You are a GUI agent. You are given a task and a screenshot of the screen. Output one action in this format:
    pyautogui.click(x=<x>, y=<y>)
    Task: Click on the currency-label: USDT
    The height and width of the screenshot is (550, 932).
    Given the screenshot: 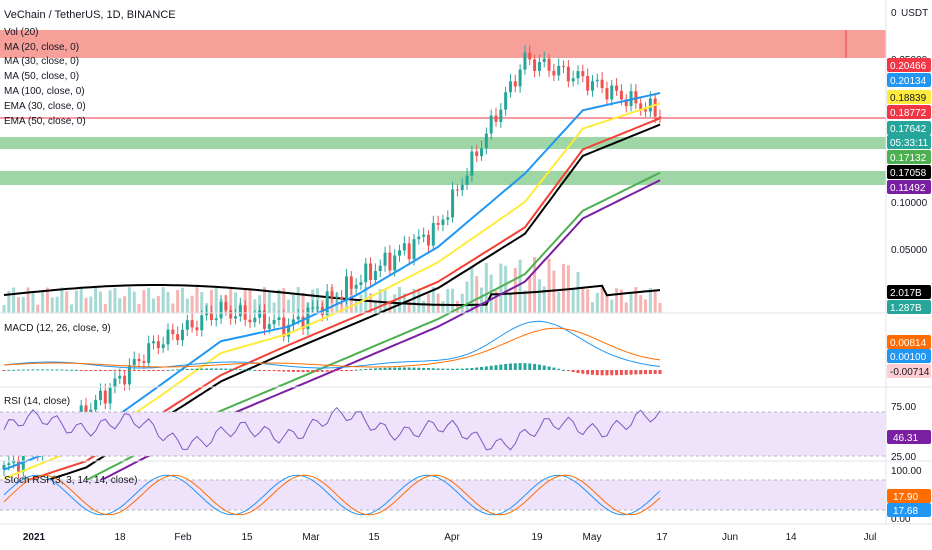 What is the action you would take?
    pyautogui.click(x=914, y=13)
    